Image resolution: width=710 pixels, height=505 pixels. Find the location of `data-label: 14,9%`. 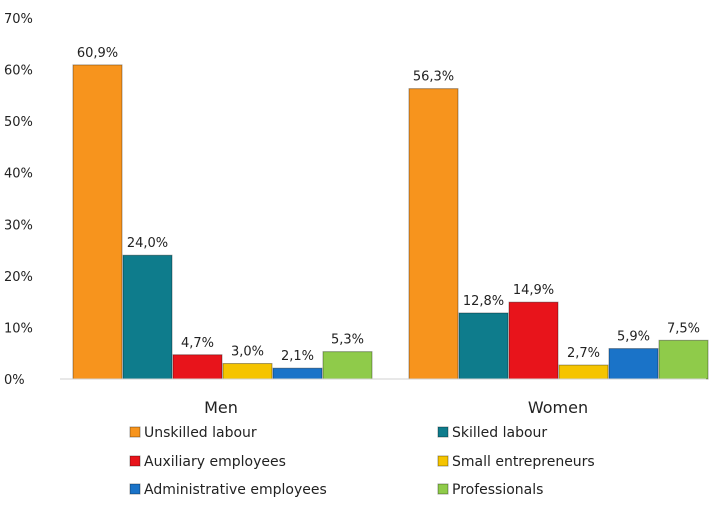

data-label: 14,9% is located at coordinates (533, 290).